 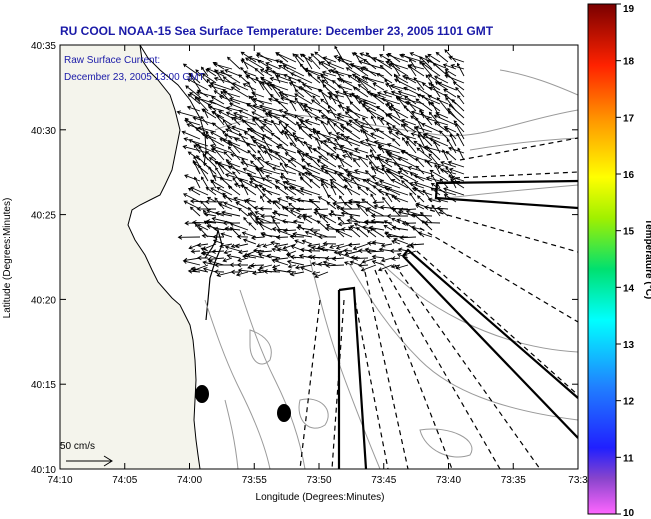 What do you see at coordinates (77, 446) in the screenshot?
I see `scale-label: 50 cm/s` at bounding box center [77, 446].